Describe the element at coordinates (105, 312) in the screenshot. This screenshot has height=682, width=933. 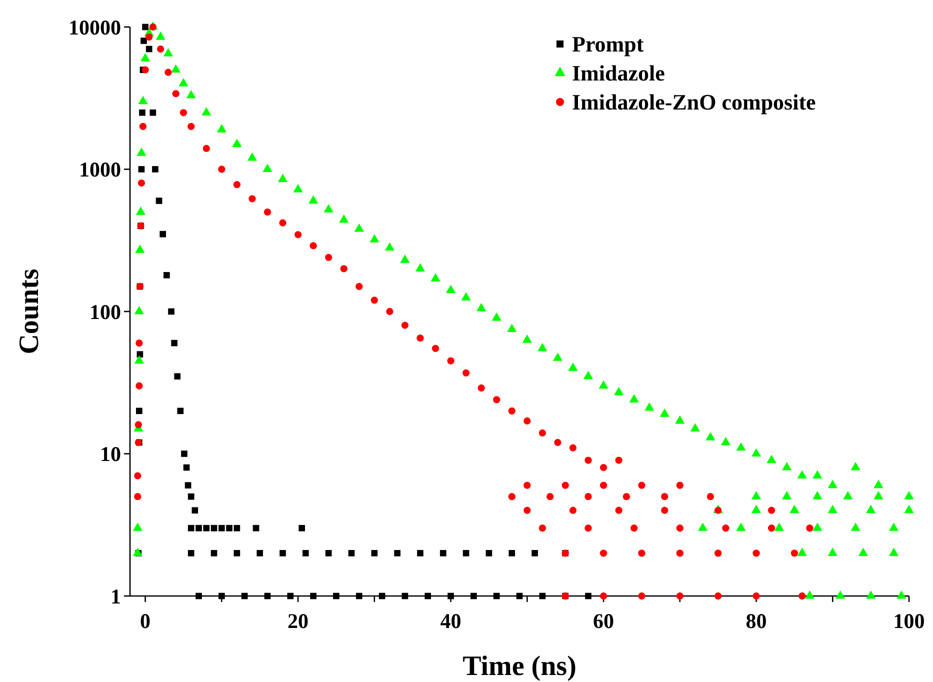
I see `y-tick-label: 100` at that location.